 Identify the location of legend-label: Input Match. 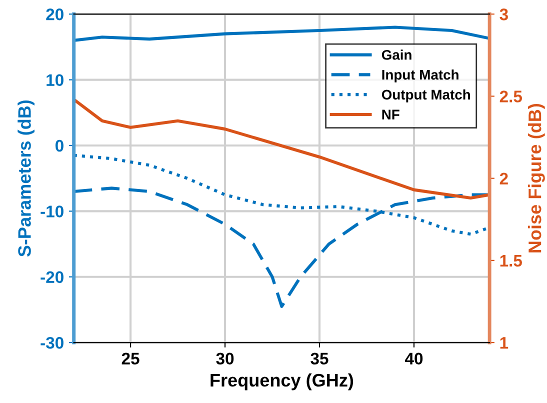
(420, 75).